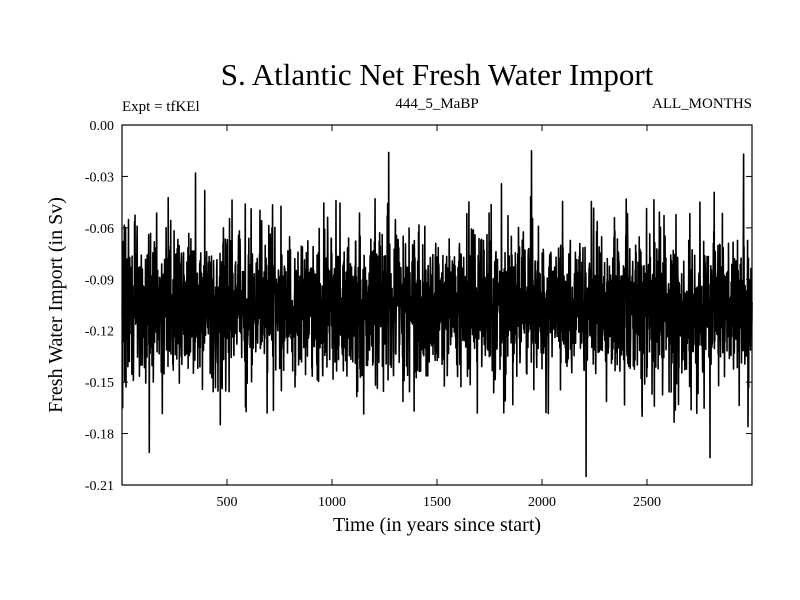 Image resolution: width=800 pixels, height=600 pixels. I want to click on x-tick-label: 1000, so click(332, 502).